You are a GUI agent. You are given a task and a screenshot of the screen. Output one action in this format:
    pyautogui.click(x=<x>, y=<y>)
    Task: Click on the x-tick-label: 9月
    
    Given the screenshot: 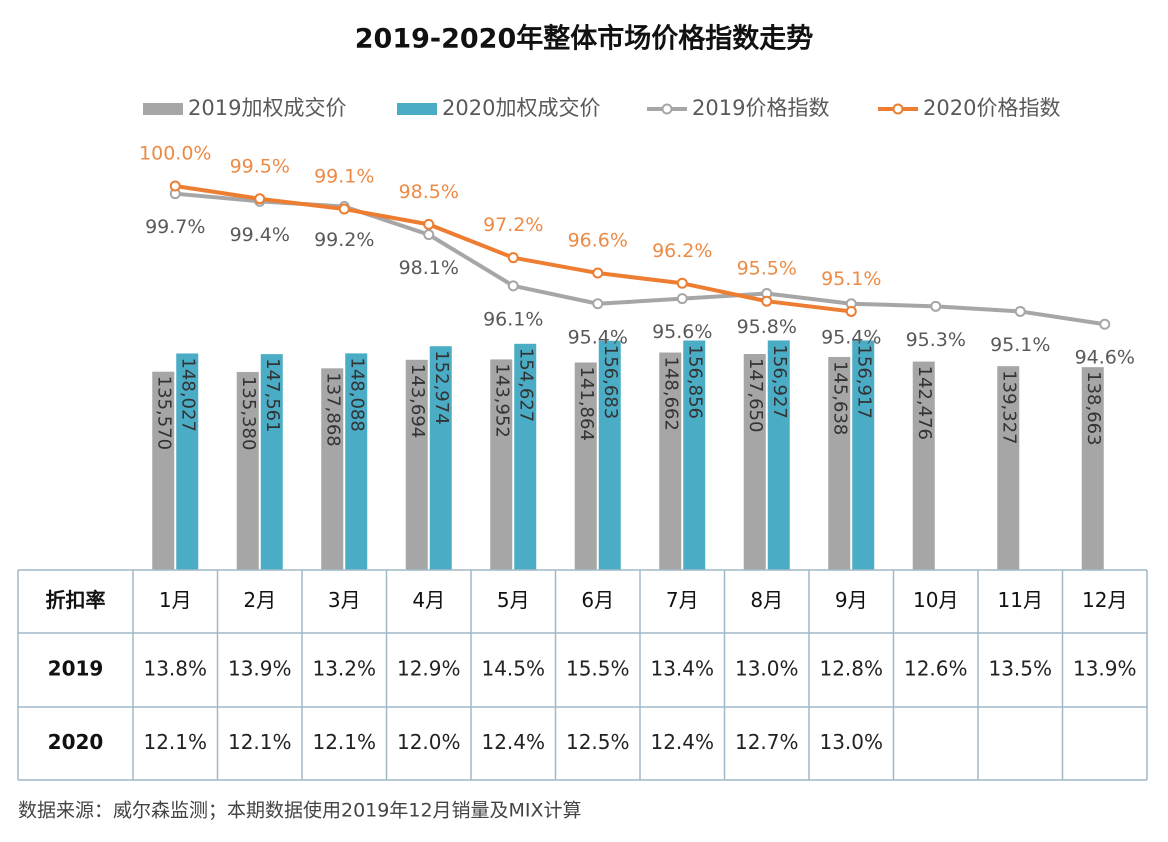 What is the action you would take?
    pyautogui.click(x=851, y=600)
    